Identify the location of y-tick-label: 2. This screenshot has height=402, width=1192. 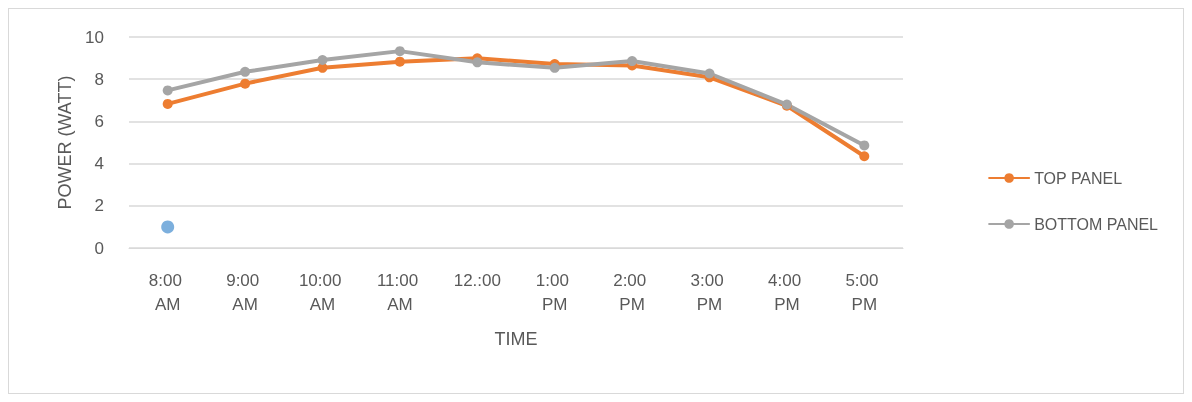
(99, 206).